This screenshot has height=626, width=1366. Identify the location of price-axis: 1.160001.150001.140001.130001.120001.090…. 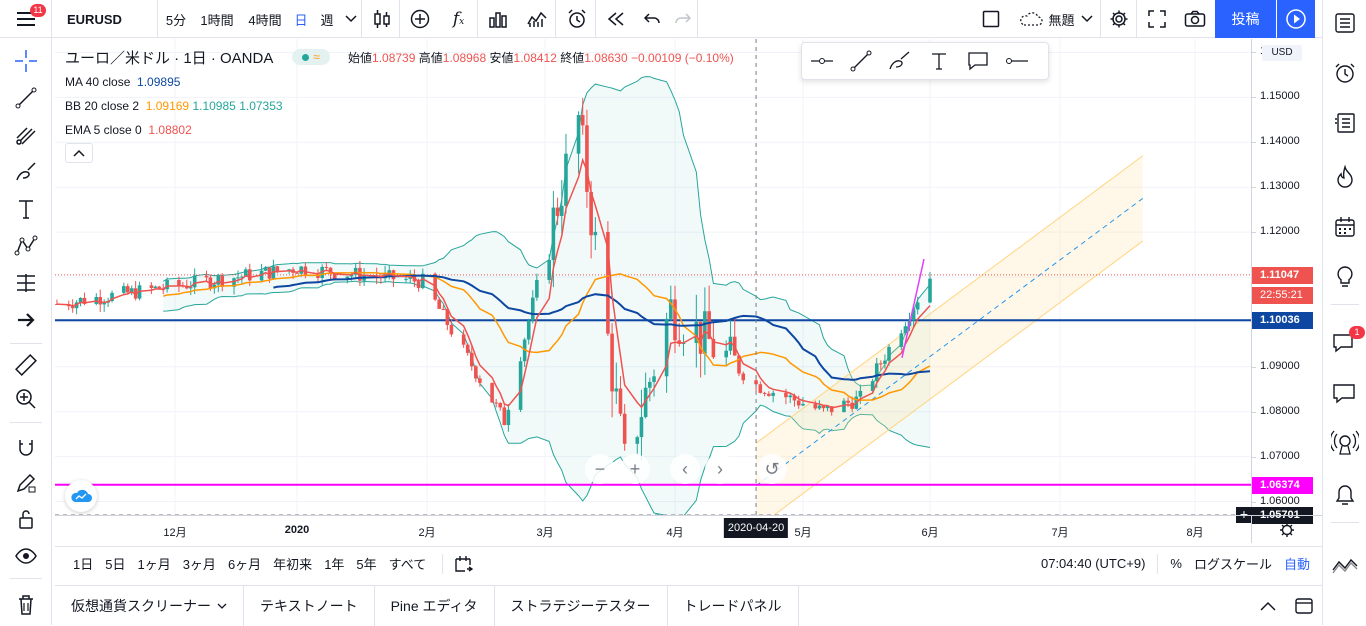
(1279, 281).